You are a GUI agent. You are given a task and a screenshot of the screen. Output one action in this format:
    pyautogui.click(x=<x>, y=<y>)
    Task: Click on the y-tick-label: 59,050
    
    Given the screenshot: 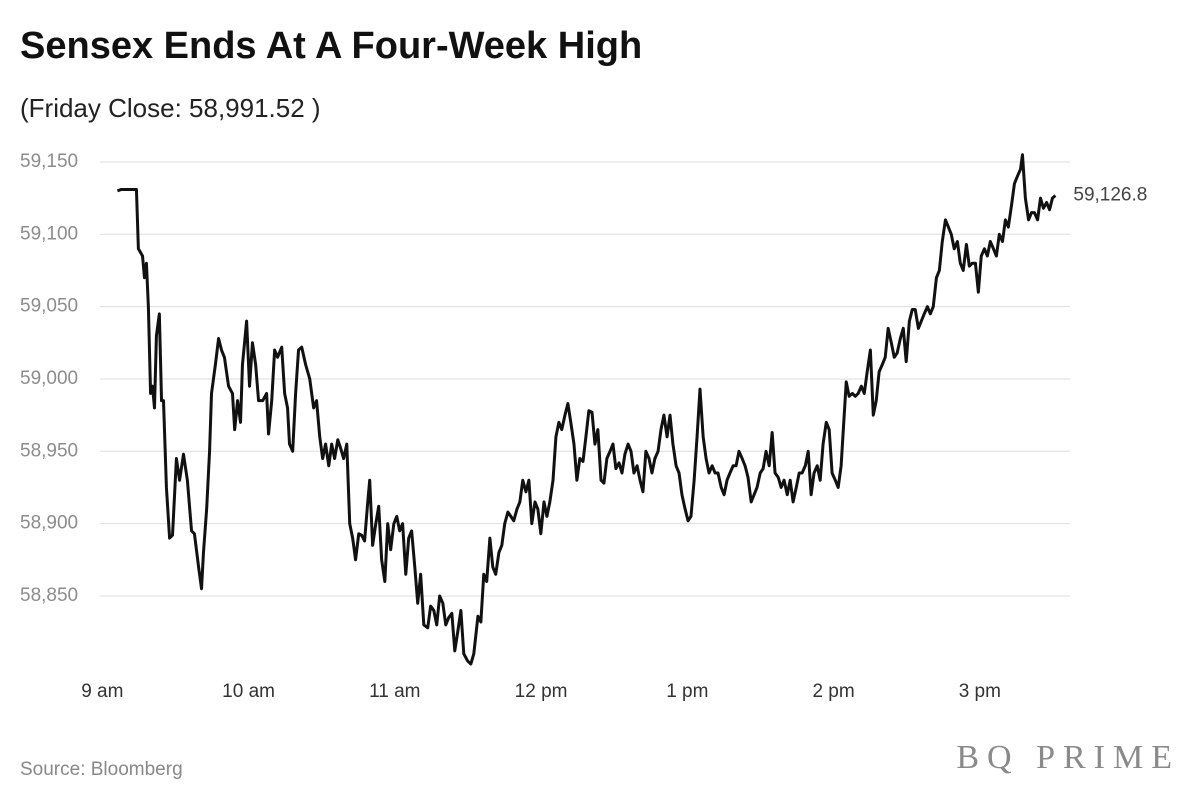 What is the action you would take?
    pyautogui.click(x=49, y=306)
    